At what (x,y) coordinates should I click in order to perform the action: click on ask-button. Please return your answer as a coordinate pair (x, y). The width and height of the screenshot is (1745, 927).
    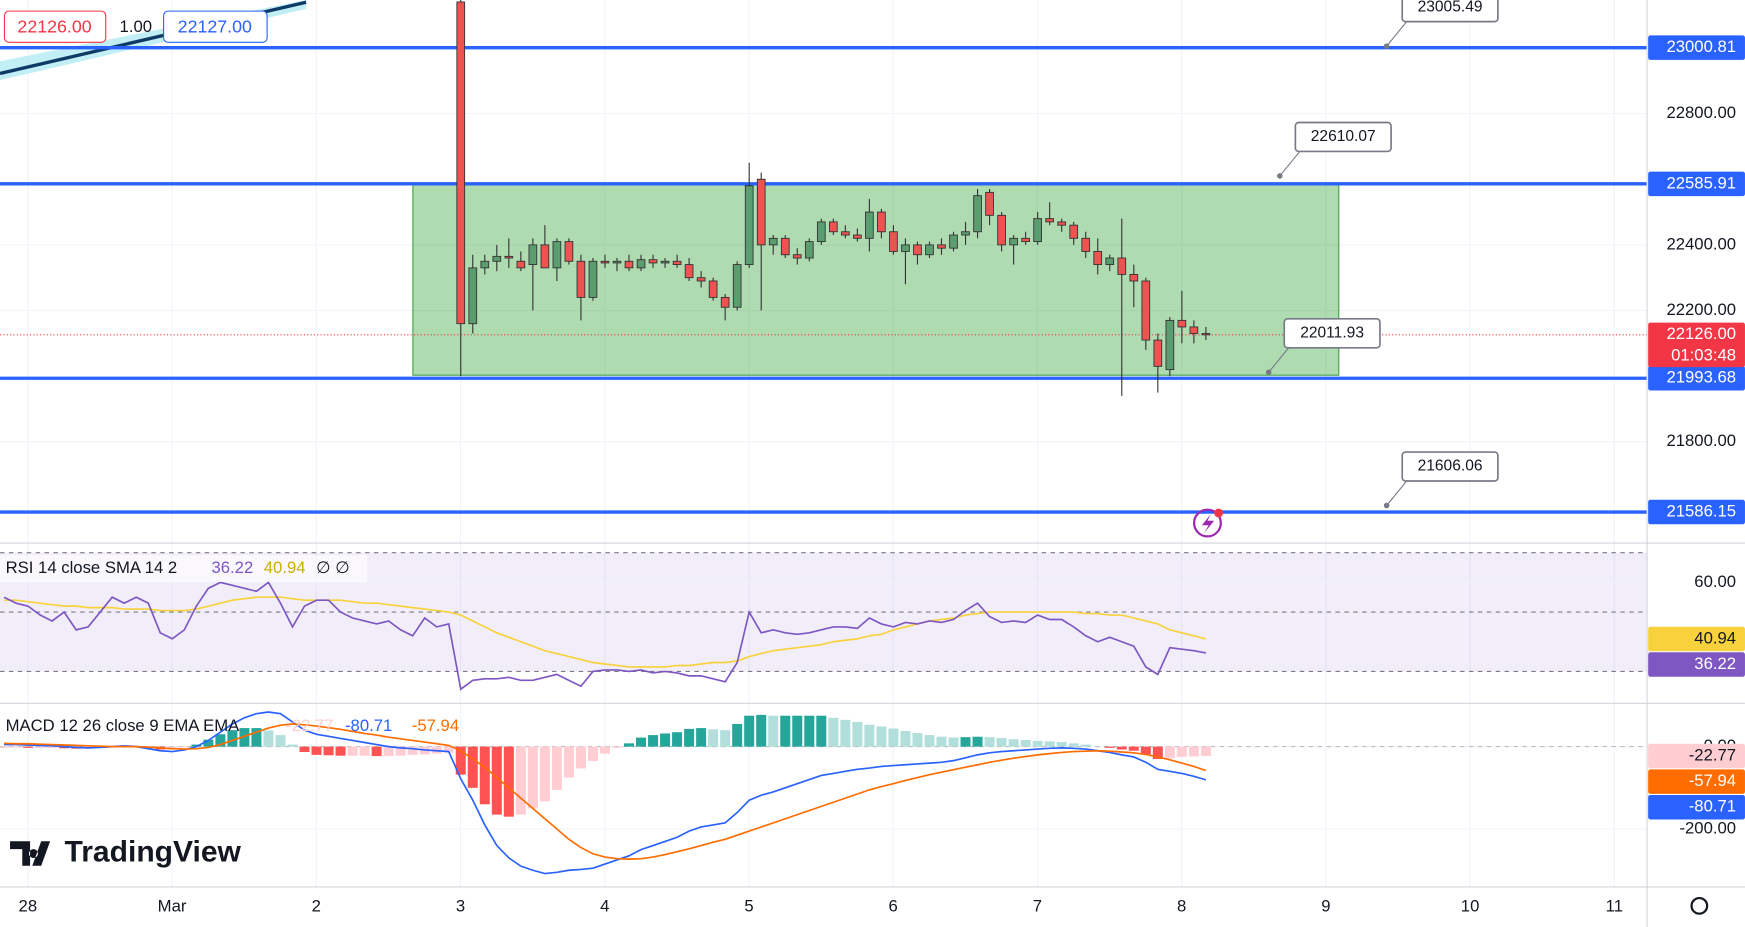
    Looking at the image, I should click on (215, 26).